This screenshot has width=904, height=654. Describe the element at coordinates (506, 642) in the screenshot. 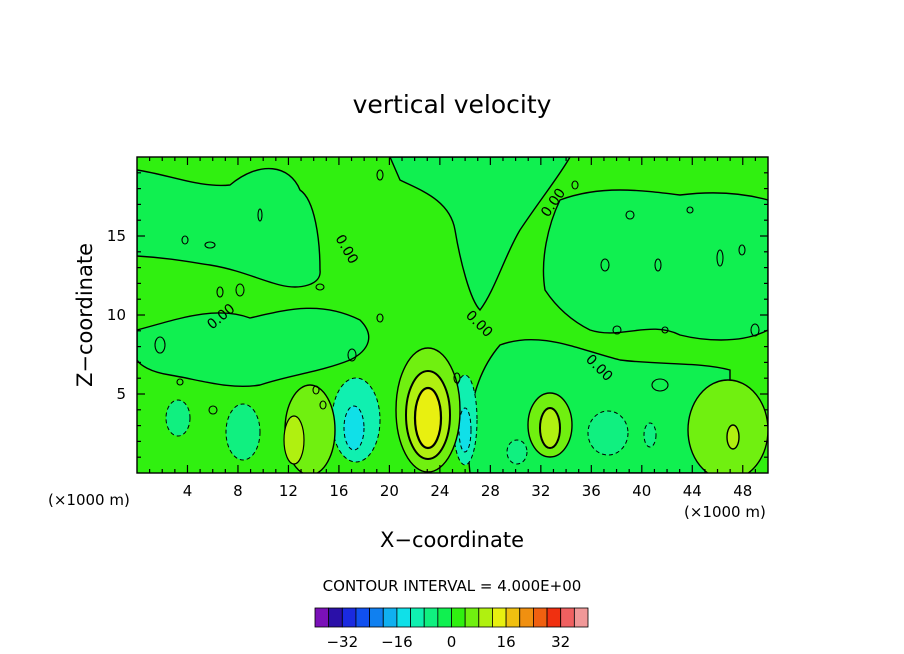

I see `colorbar-tick-label: 16` at that location.